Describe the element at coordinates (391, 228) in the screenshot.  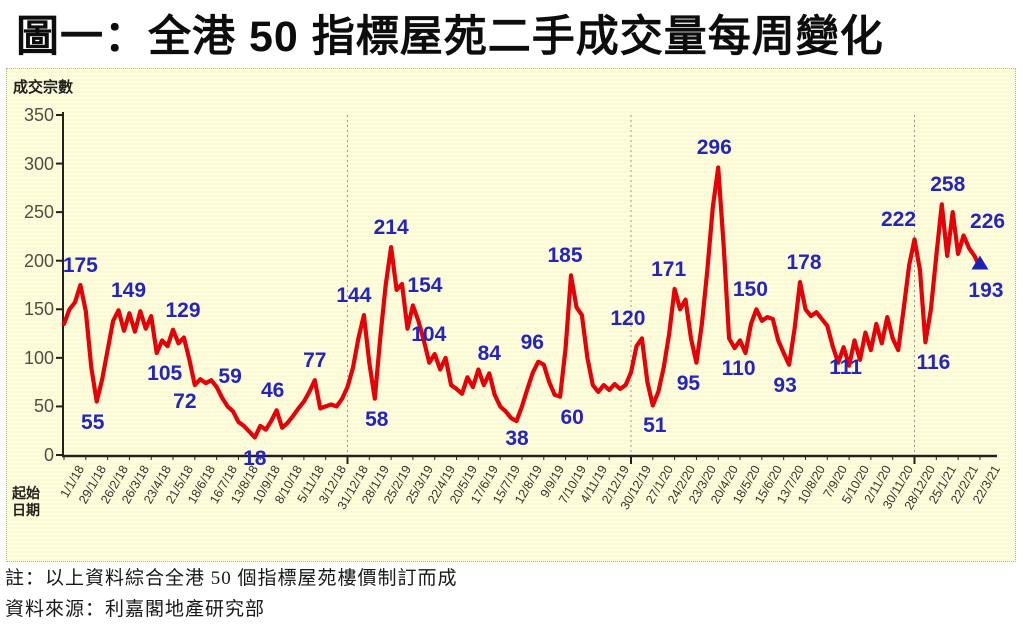
I see `data-point-label: 214` at that location.